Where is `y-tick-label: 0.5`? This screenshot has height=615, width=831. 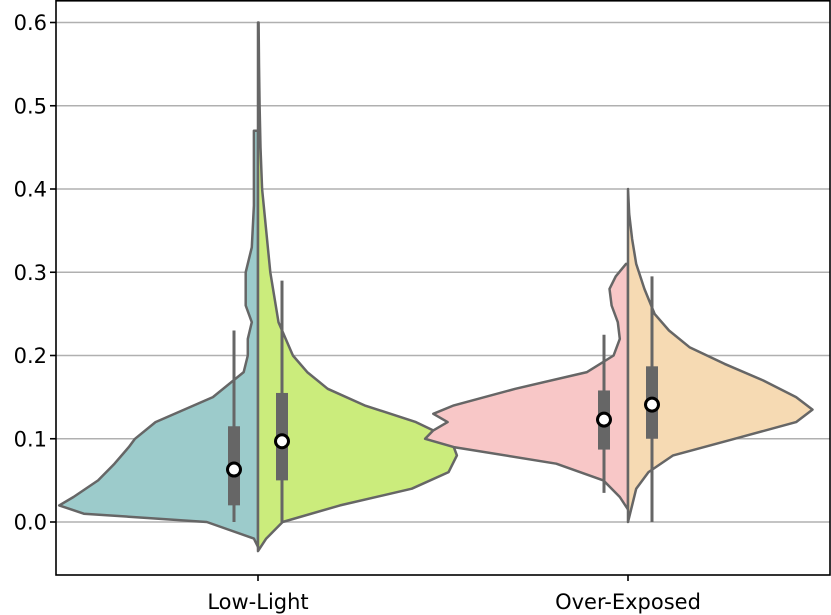 y-tick-label: 0.5 is located at coordinates (30, 106).